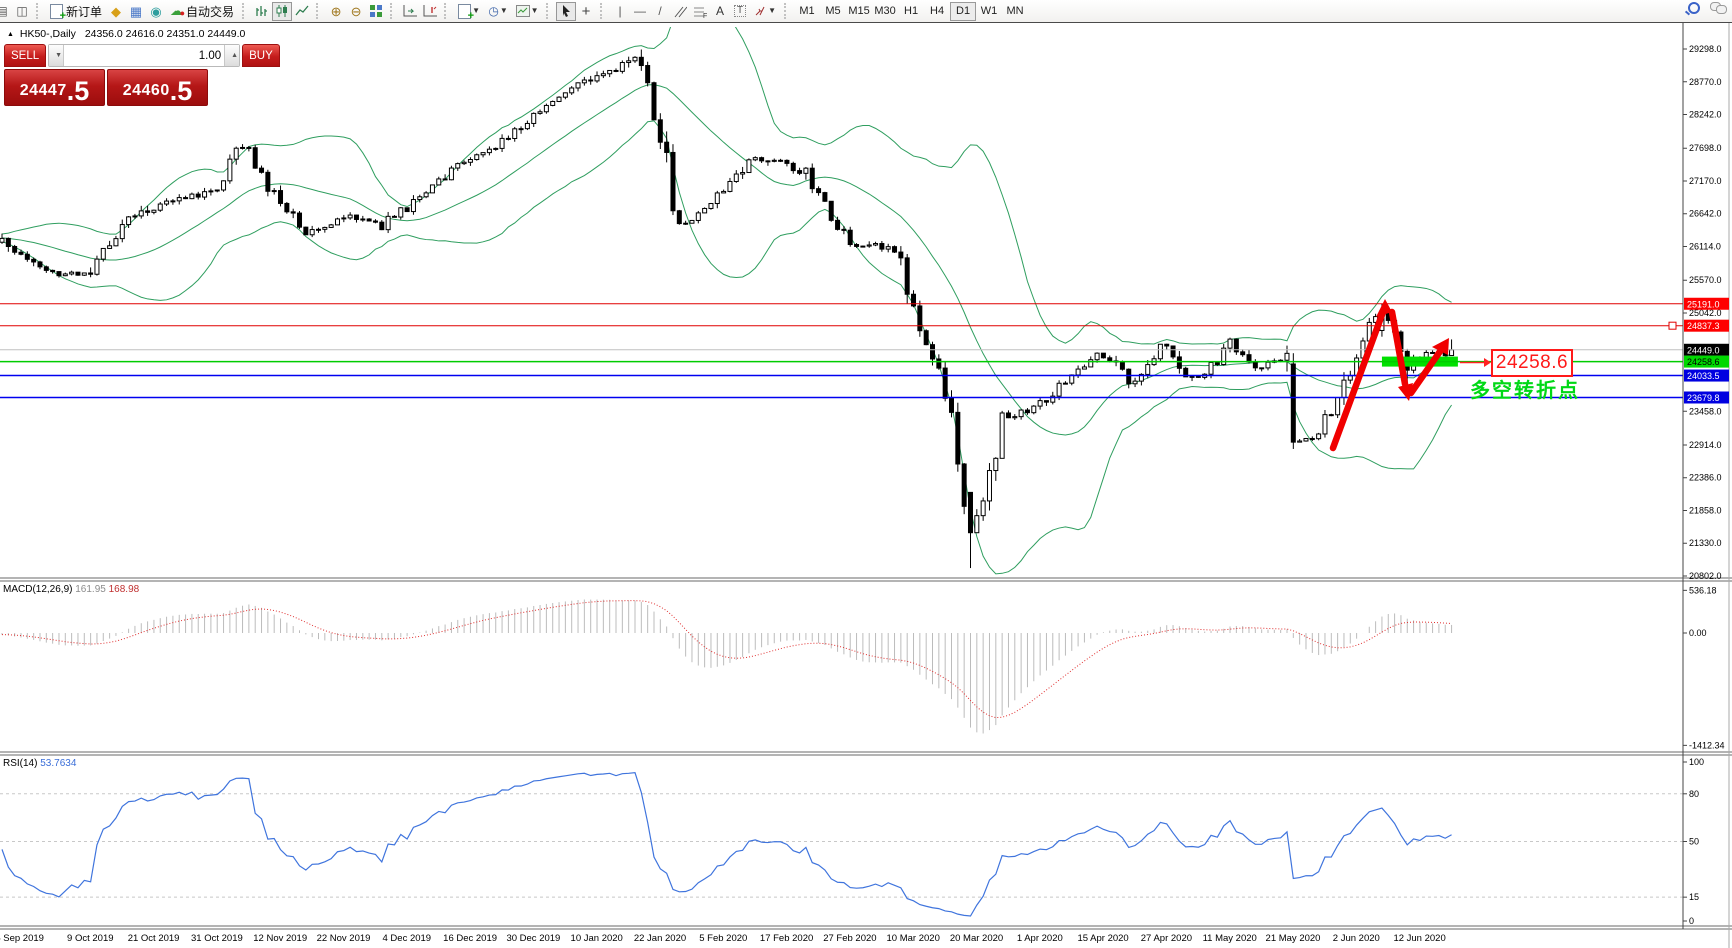 Image resolution: width=1732 pixels, height=948 pixels. What do you see at coordinates (58, 12) in the screenshot?
I see `new-order-icon: +` at bounding box center [58, 12].